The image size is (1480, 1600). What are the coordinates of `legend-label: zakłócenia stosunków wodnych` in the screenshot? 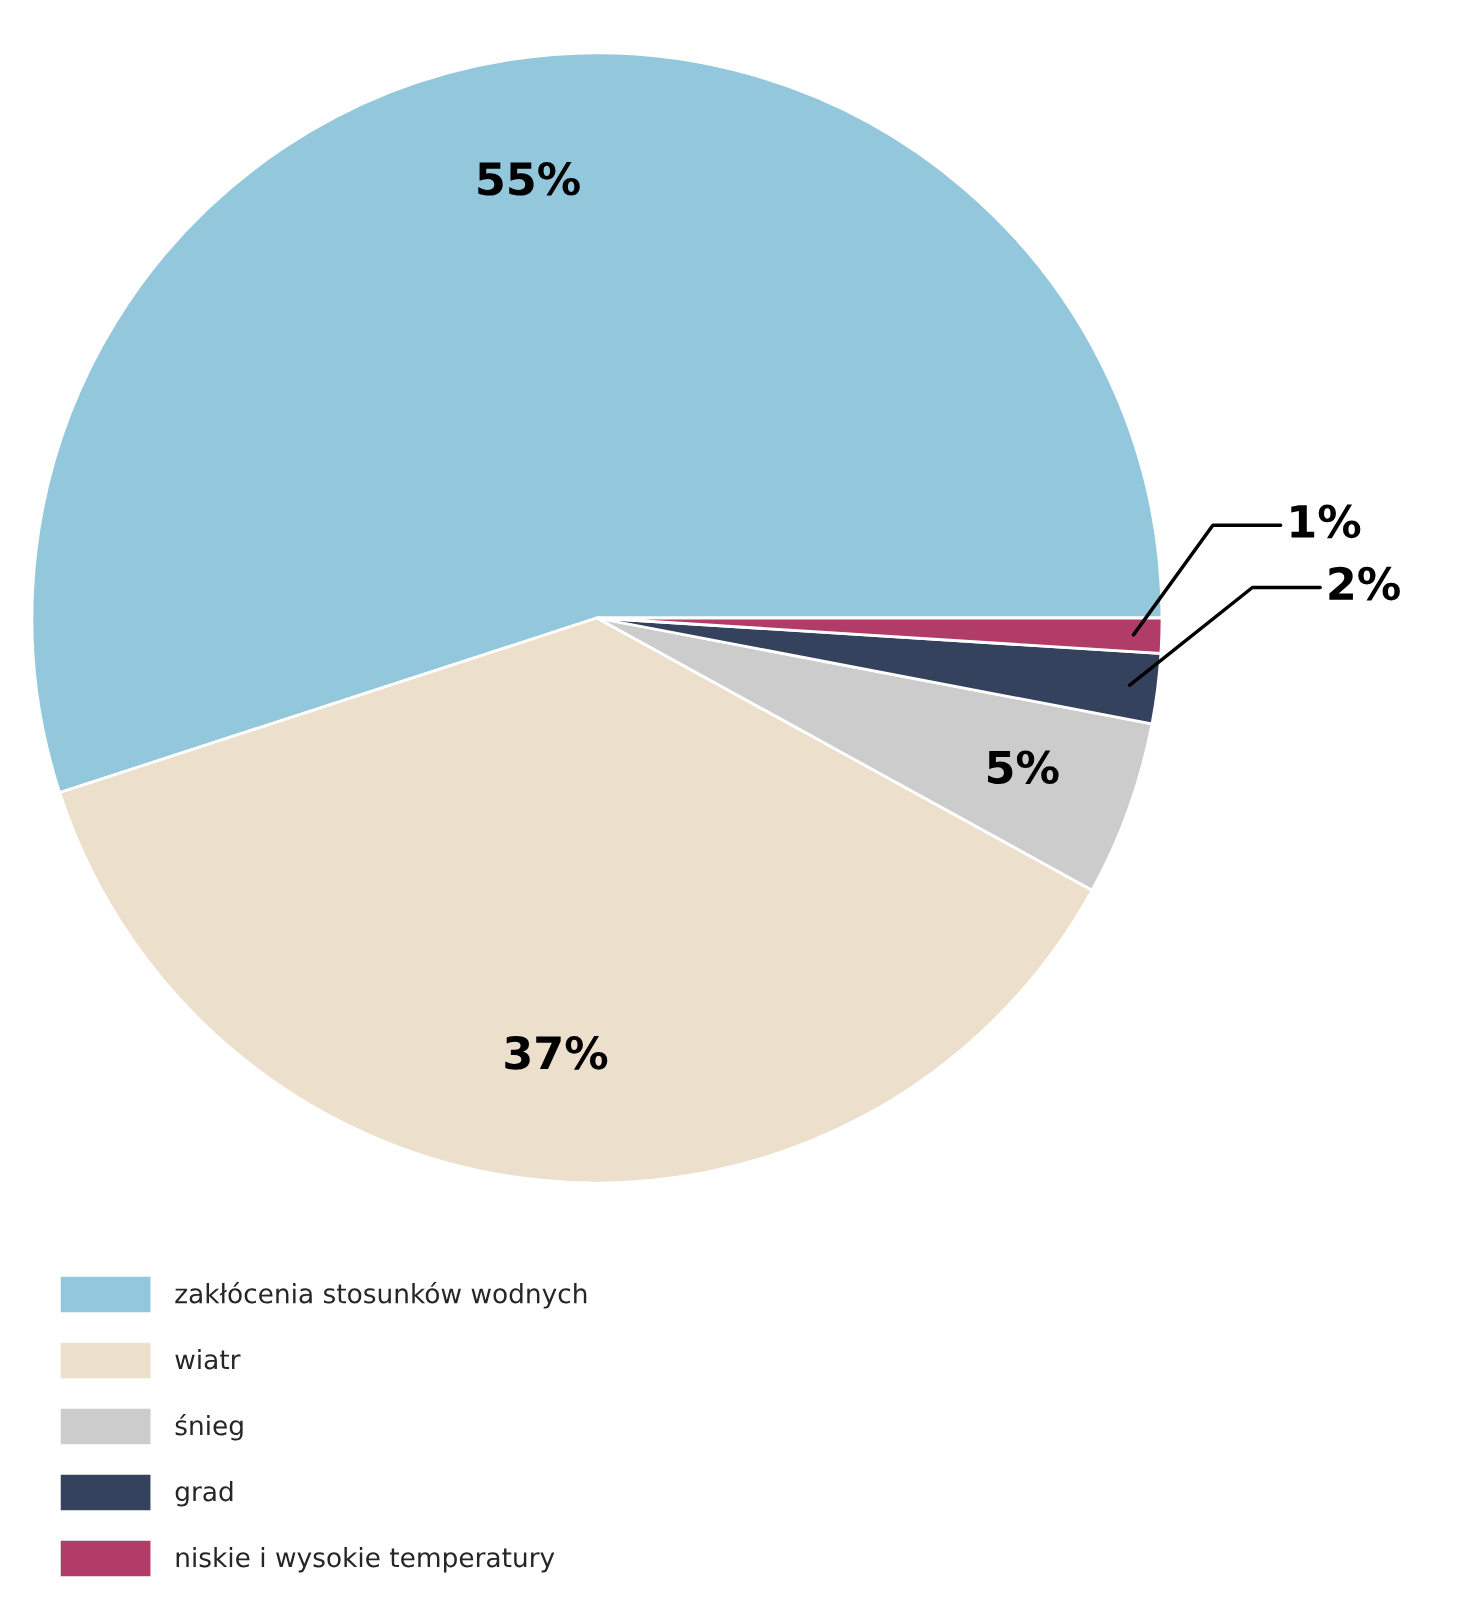 It's located at (381, 1295).